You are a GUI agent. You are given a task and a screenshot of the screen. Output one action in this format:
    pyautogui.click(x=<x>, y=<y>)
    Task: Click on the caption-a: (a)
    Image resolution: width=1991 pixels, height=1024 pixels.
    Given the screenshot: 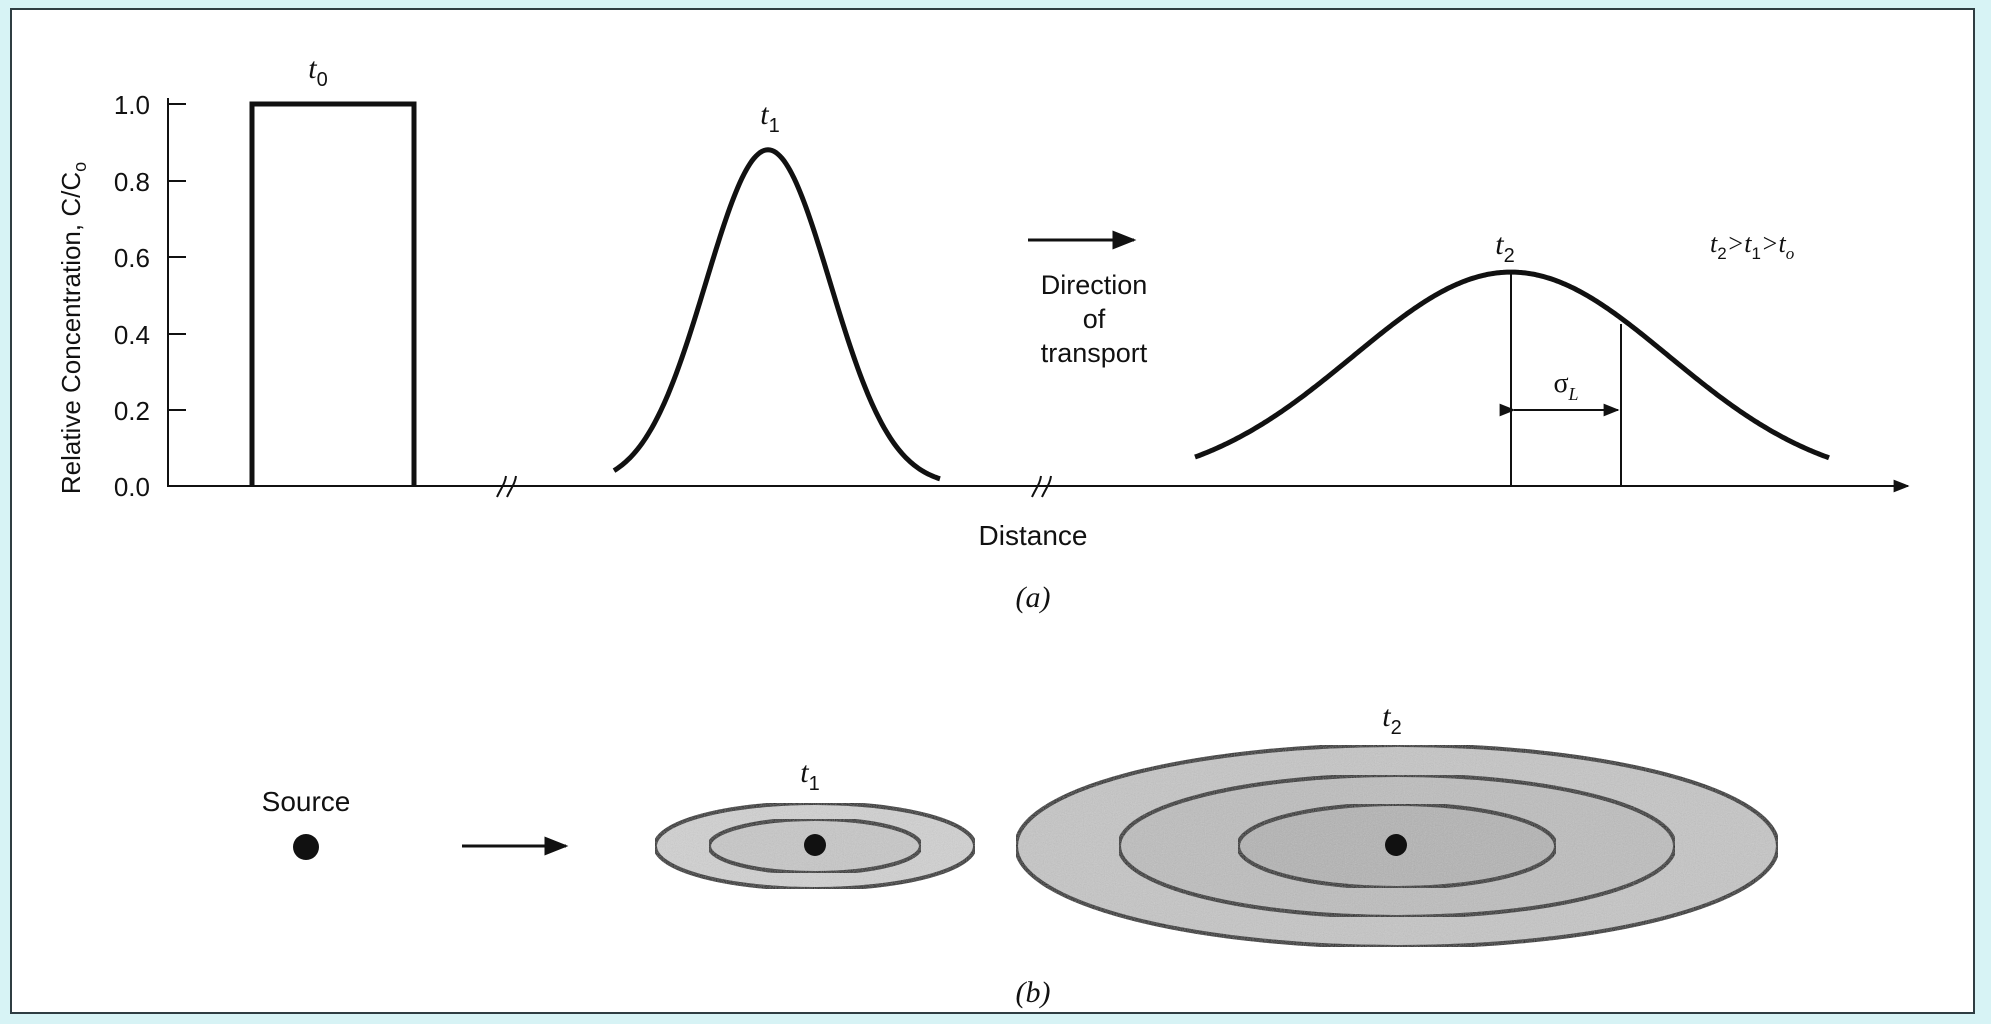 What is the action you would take?
    pyautogui.click(x=1033, y=597)
    